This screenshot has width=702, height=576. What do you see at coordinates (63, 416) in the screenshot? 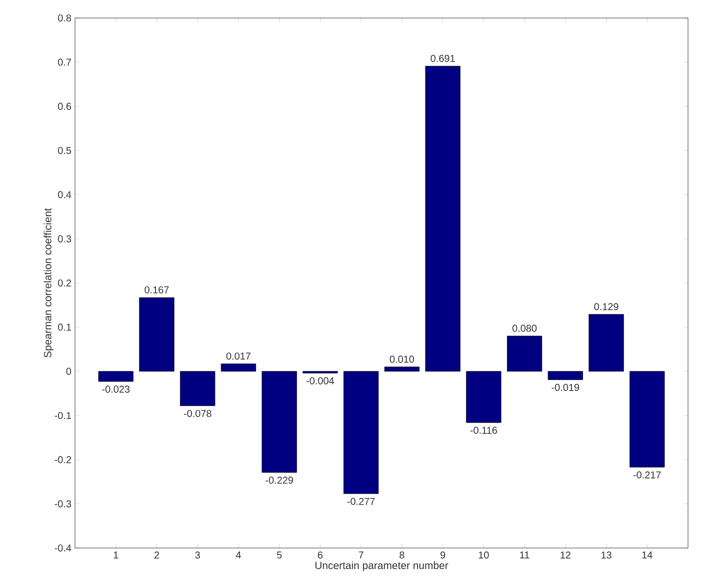
I see `y-tick-label: -0.1` at bounding box center [63, 416].